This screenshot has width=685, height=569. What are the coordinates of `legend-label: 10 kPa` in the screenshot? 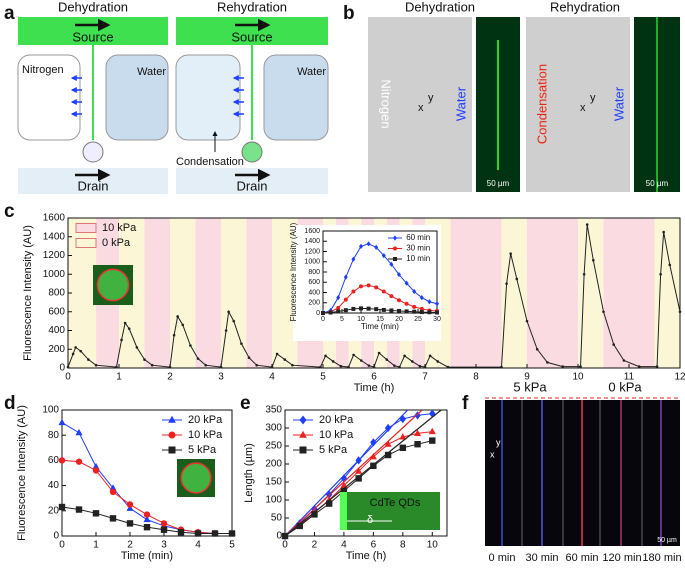 It's located at (205, 435).